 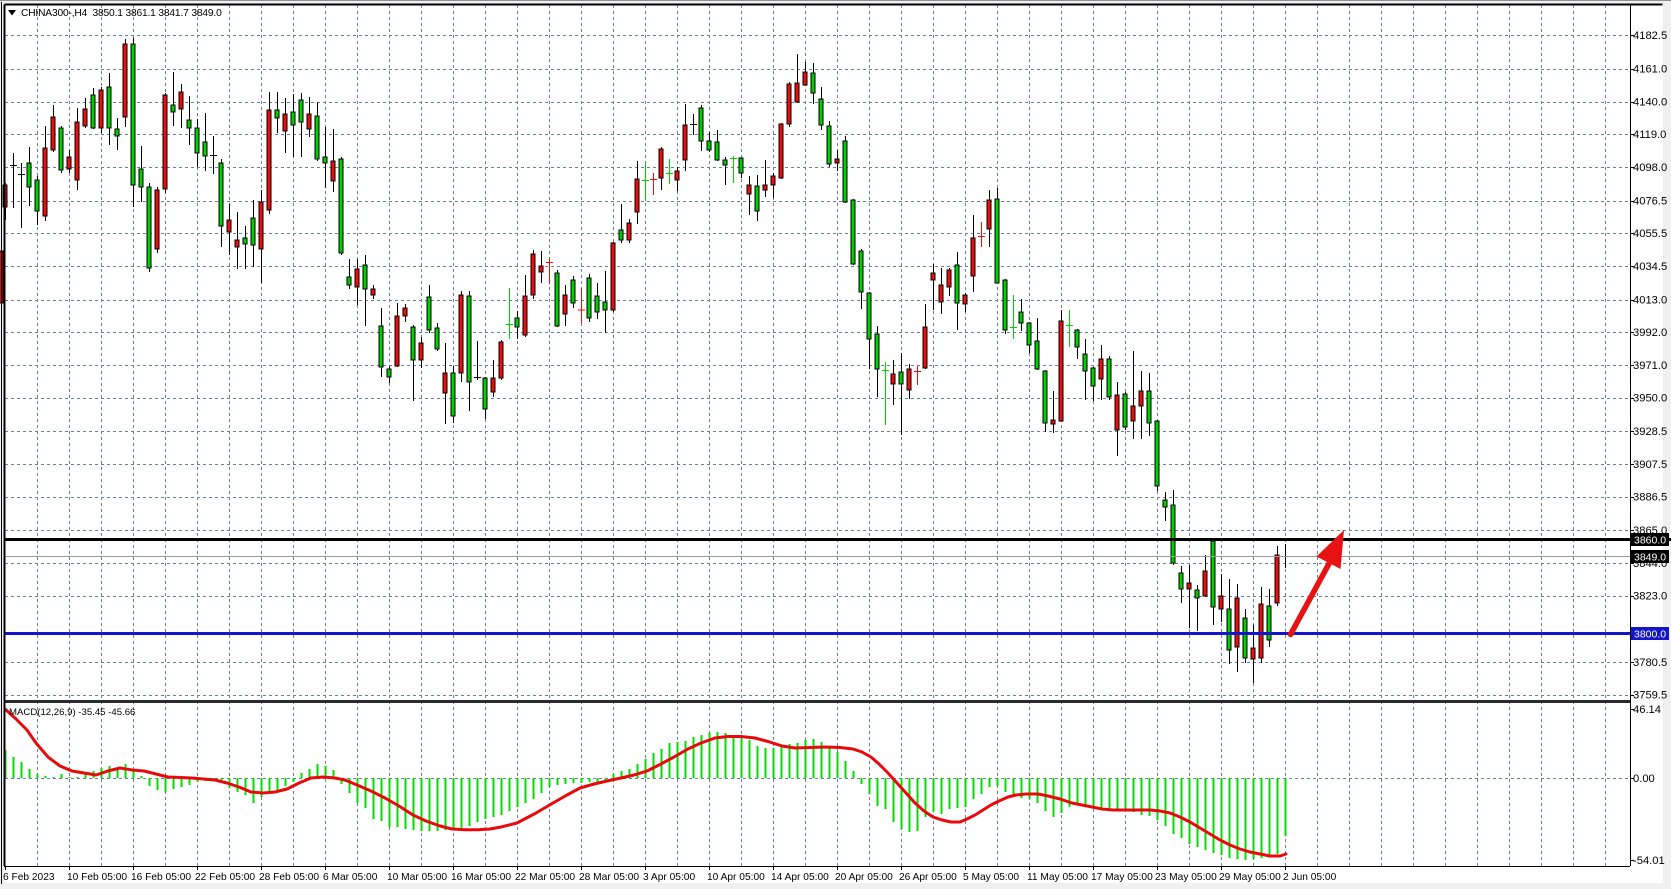 I want to click on svg-text: 3860.0, so click(x=1650, y=540).